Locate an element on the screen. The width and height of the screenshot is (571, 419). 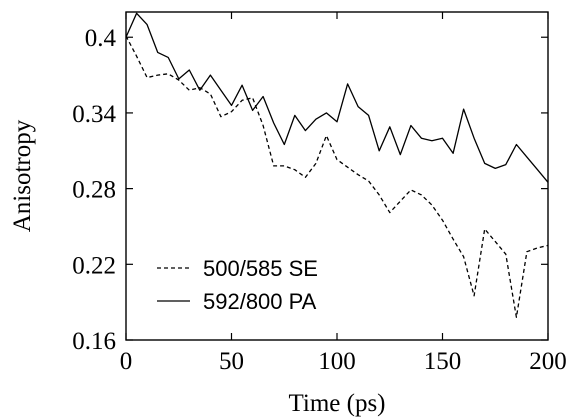
x-tick-label: 0 is located at coordinates (126, 361).